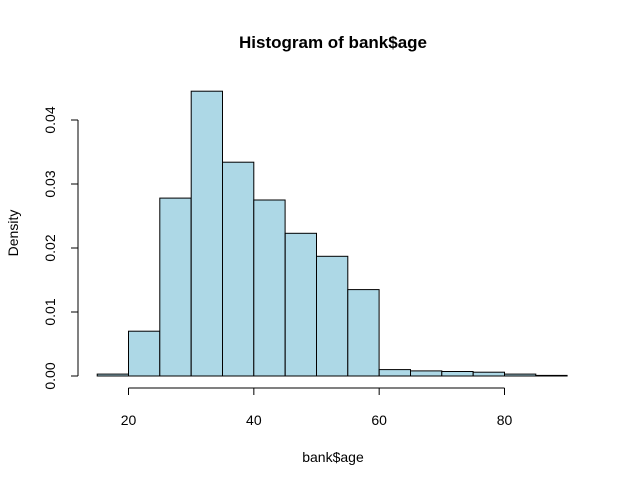  Describe the element at coordinates (50, 247) in the screenshot. I see `y-tick-label: 0.02` at that location.